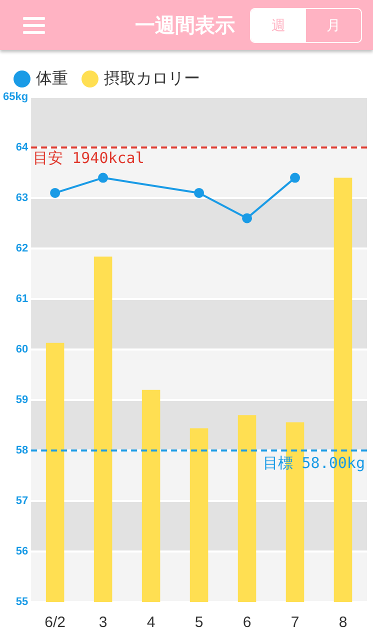 This screenshot has height=640, width=373. Describe the element at coordinates (295, 623) in the screenshot. I see `x-tick-label: 7` at that location.